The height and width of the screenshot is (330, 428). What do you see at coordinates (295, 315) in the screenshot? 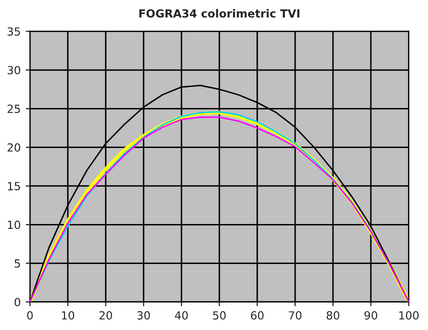
I see `x-tick-label: 70` at bounding box center [295, 315].